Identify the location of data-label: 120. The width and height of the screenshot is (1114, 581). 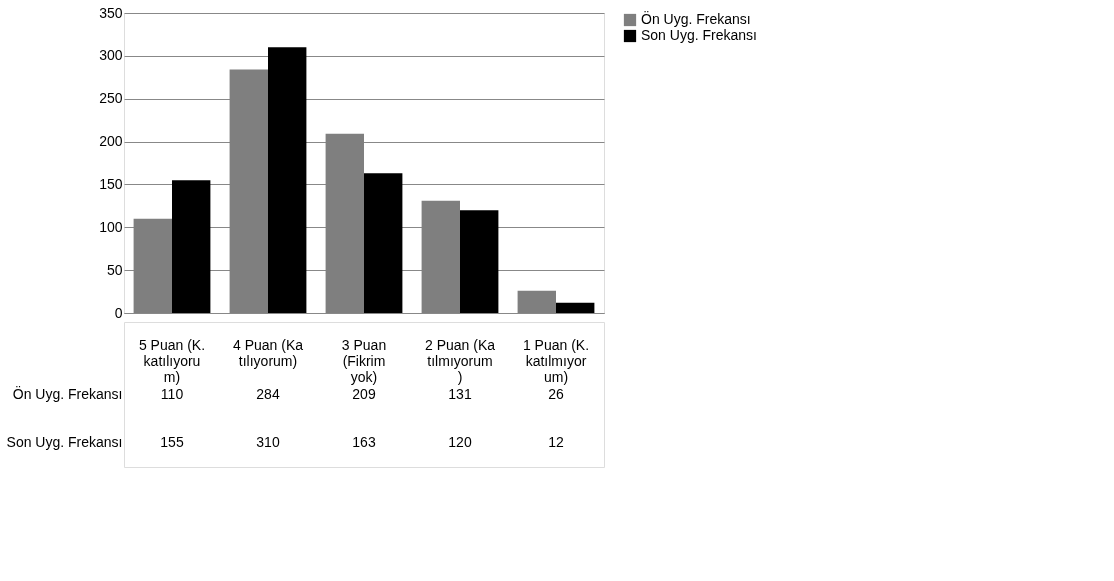
(460, 441).